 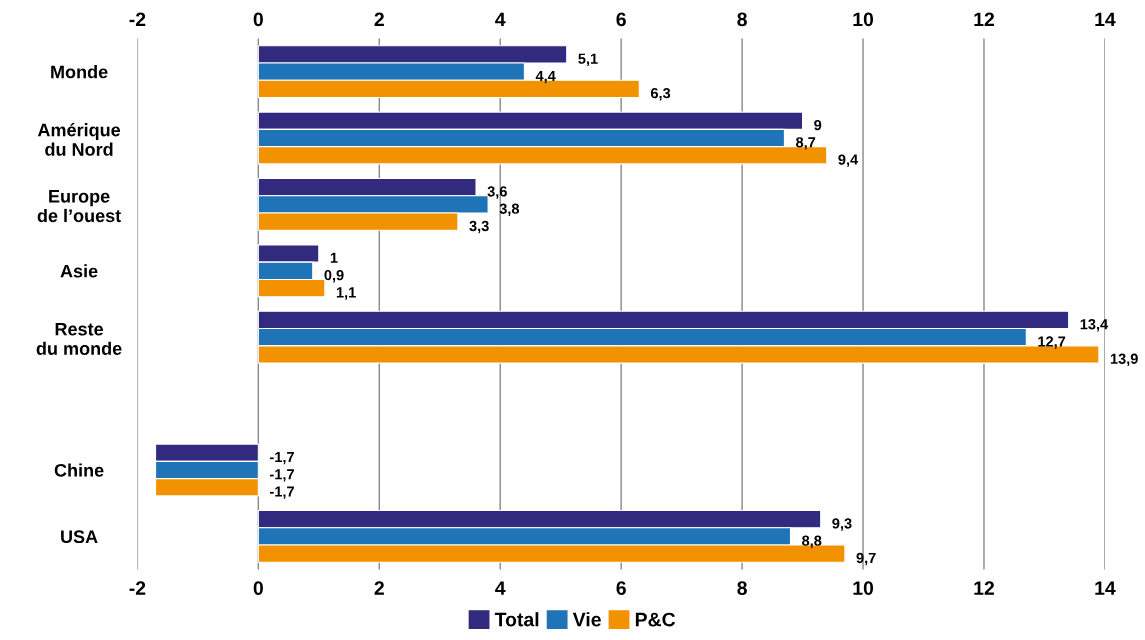 I want to click on x2-tick-label: 8, so click(x=742, y=19).